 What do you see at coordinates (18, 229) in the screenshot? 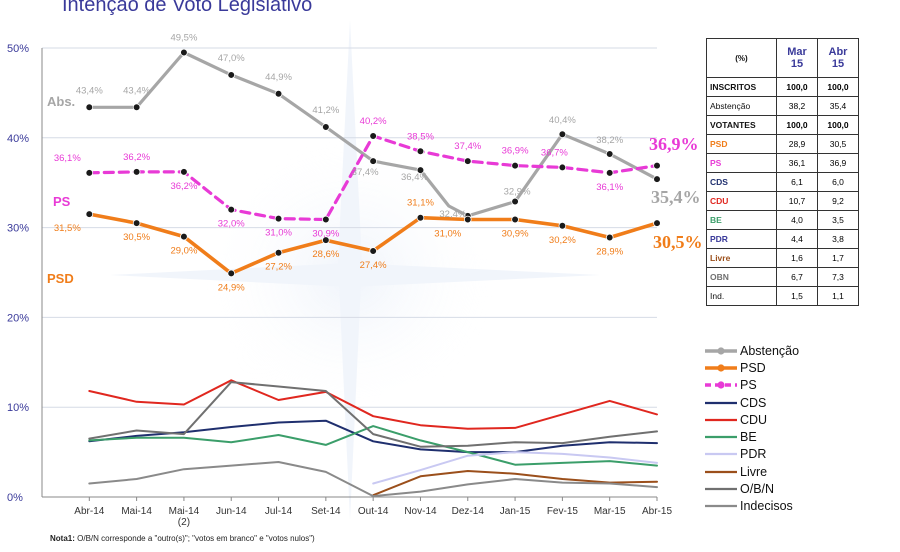
I see `y-tick-label: 30%` at bounding box center [18, 229].